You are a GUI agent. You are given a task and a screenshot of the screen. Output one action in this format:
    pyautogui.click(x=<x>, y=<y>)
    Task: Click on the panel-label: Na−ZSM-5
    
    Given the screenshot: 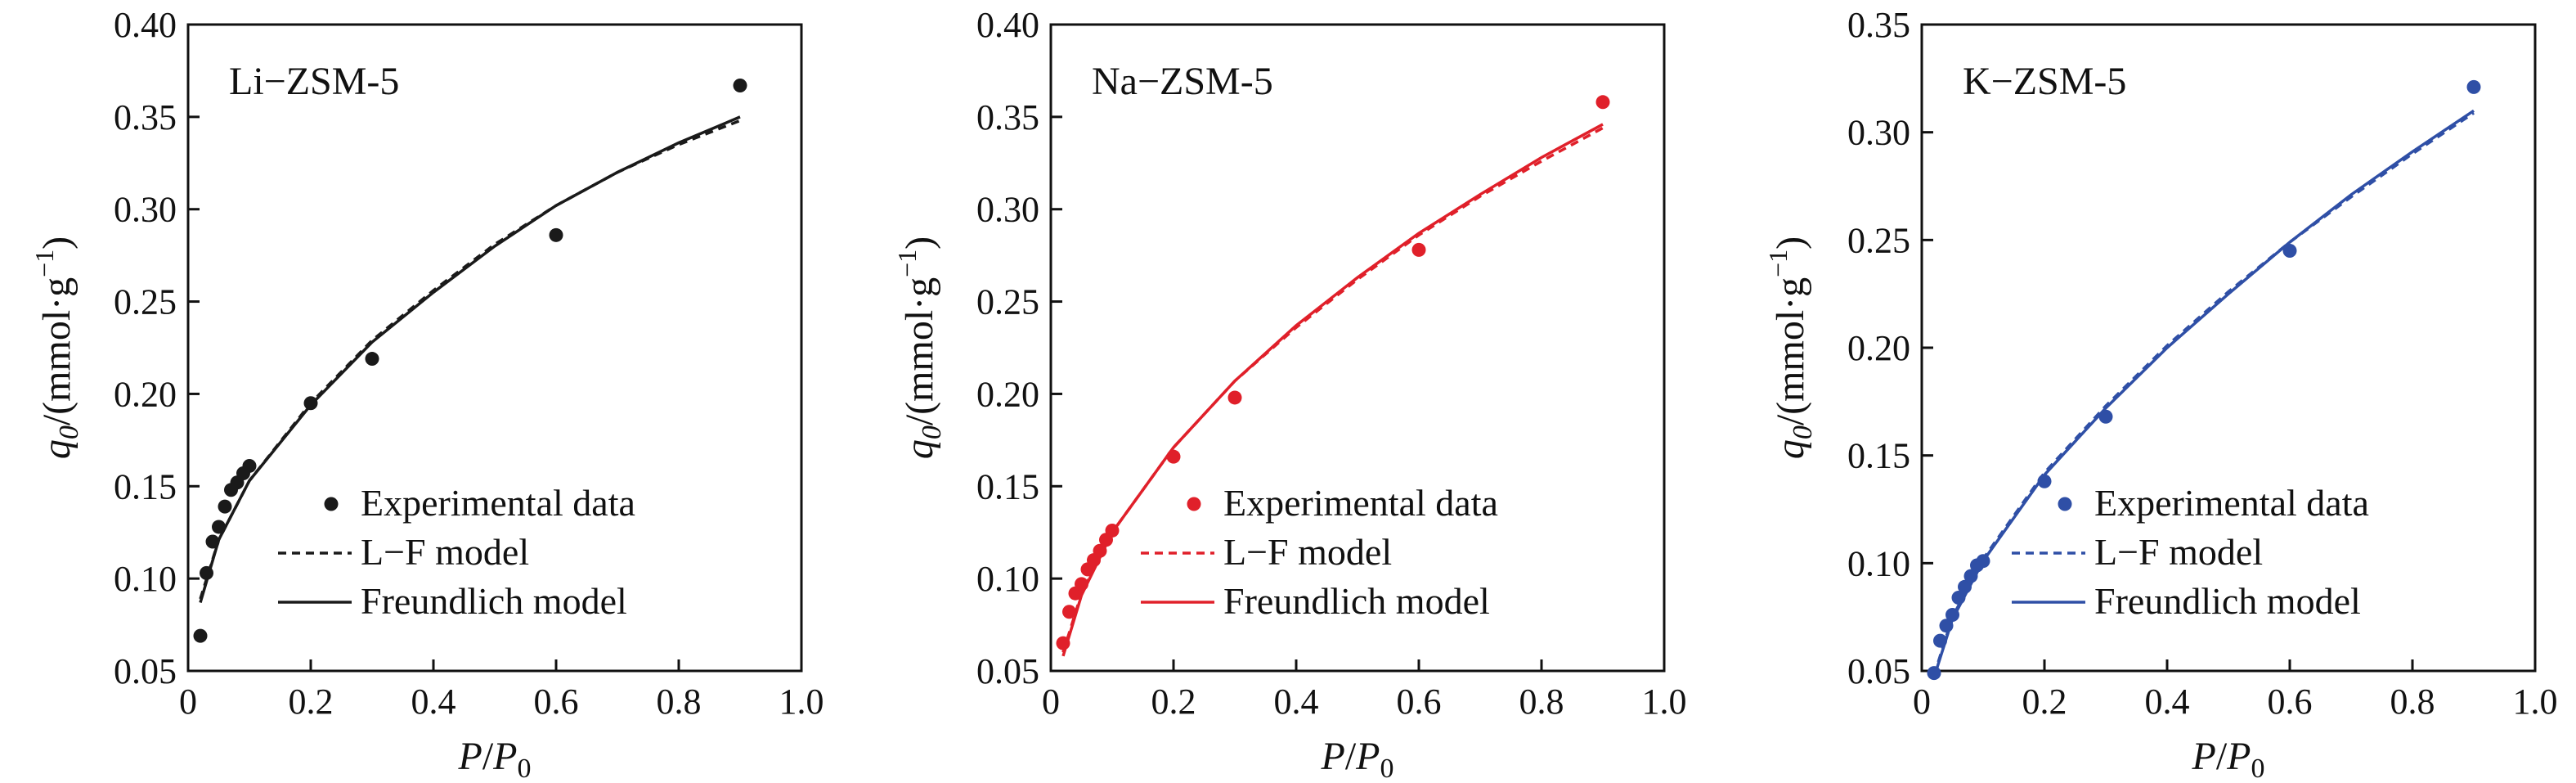 What is the action you would take?
    pyautogui.click(x=1182, y=82)
    